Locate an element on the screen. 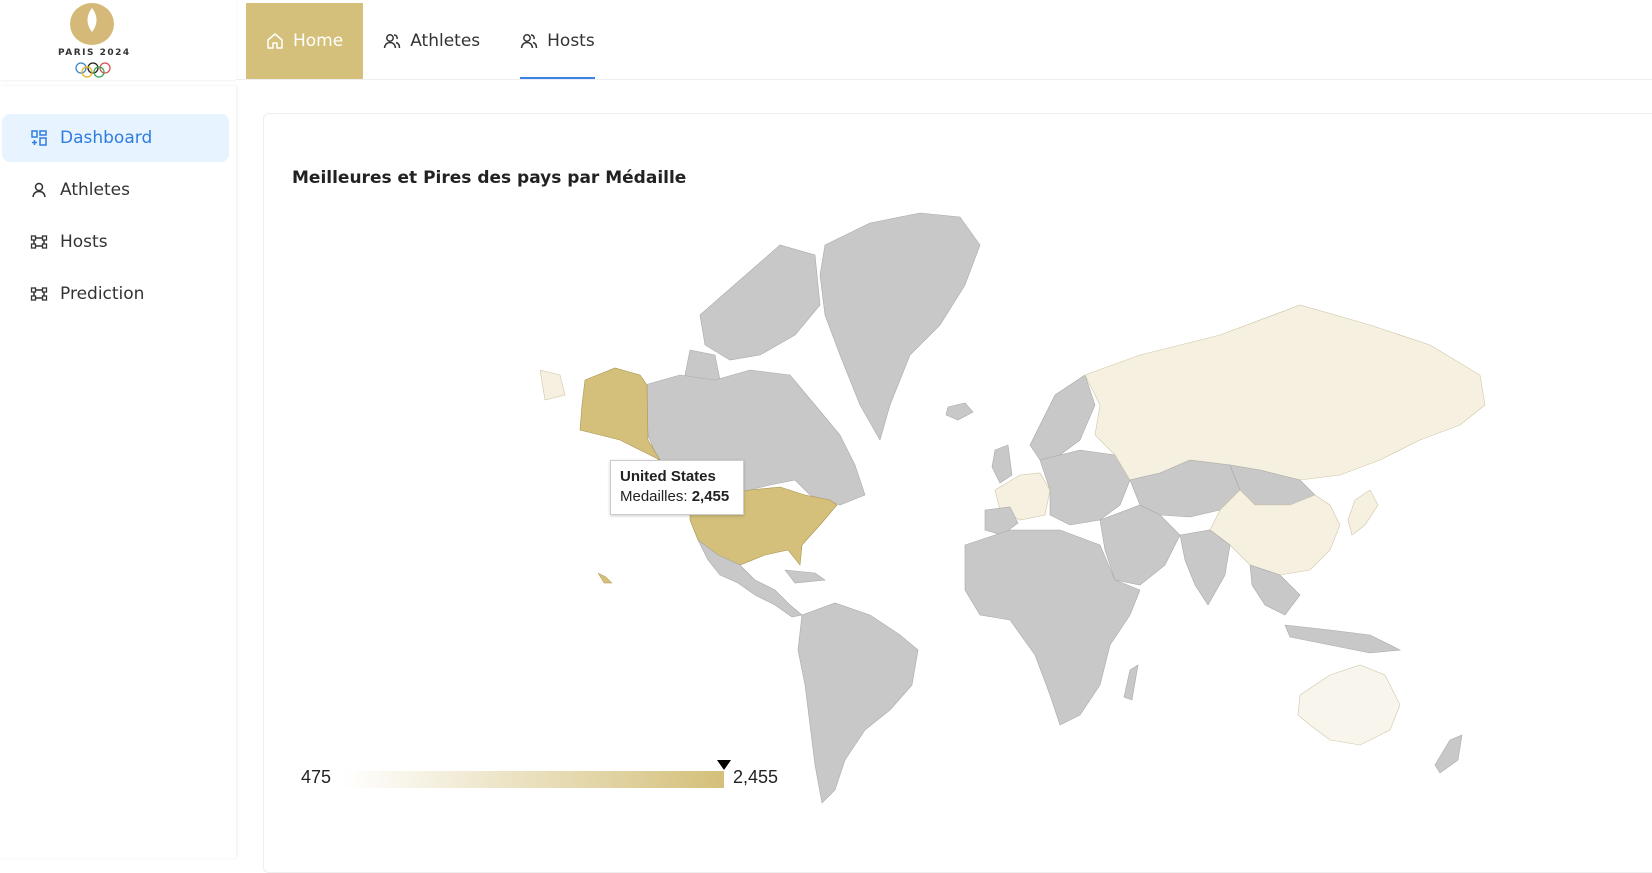 The image size is (1652, 873). region-iberia is located at coordinates (1001, 521).